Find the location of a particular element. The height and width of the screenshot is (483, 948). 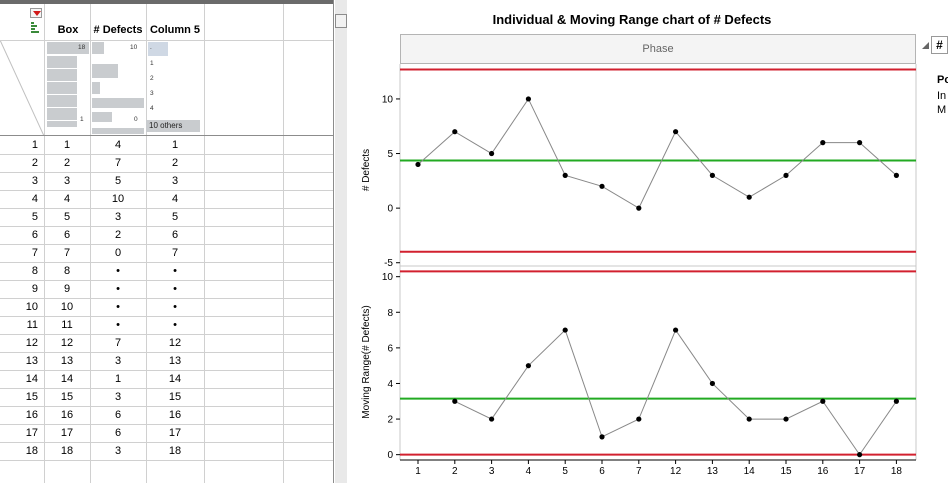

cell-column5: 6 is located at coordinates (175, 235).